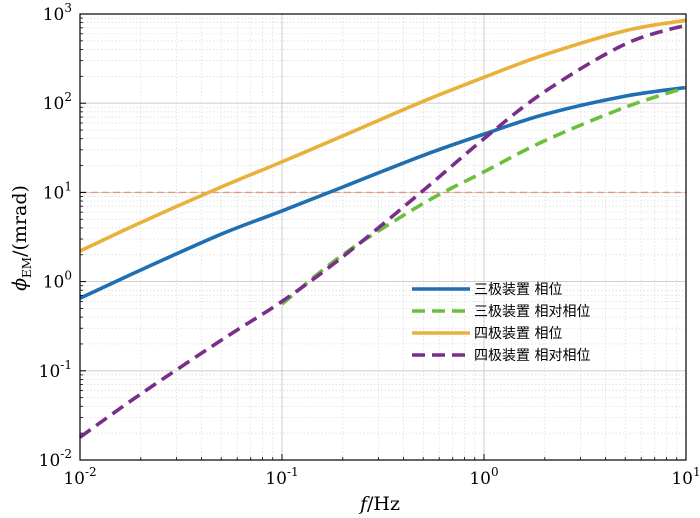 The height and width of the screenshot is (518, 700). What do you see at coordinates (68, 186) in the screenshot?
I see `y-tick-exponent: 1` at bounding box center [68, 186].